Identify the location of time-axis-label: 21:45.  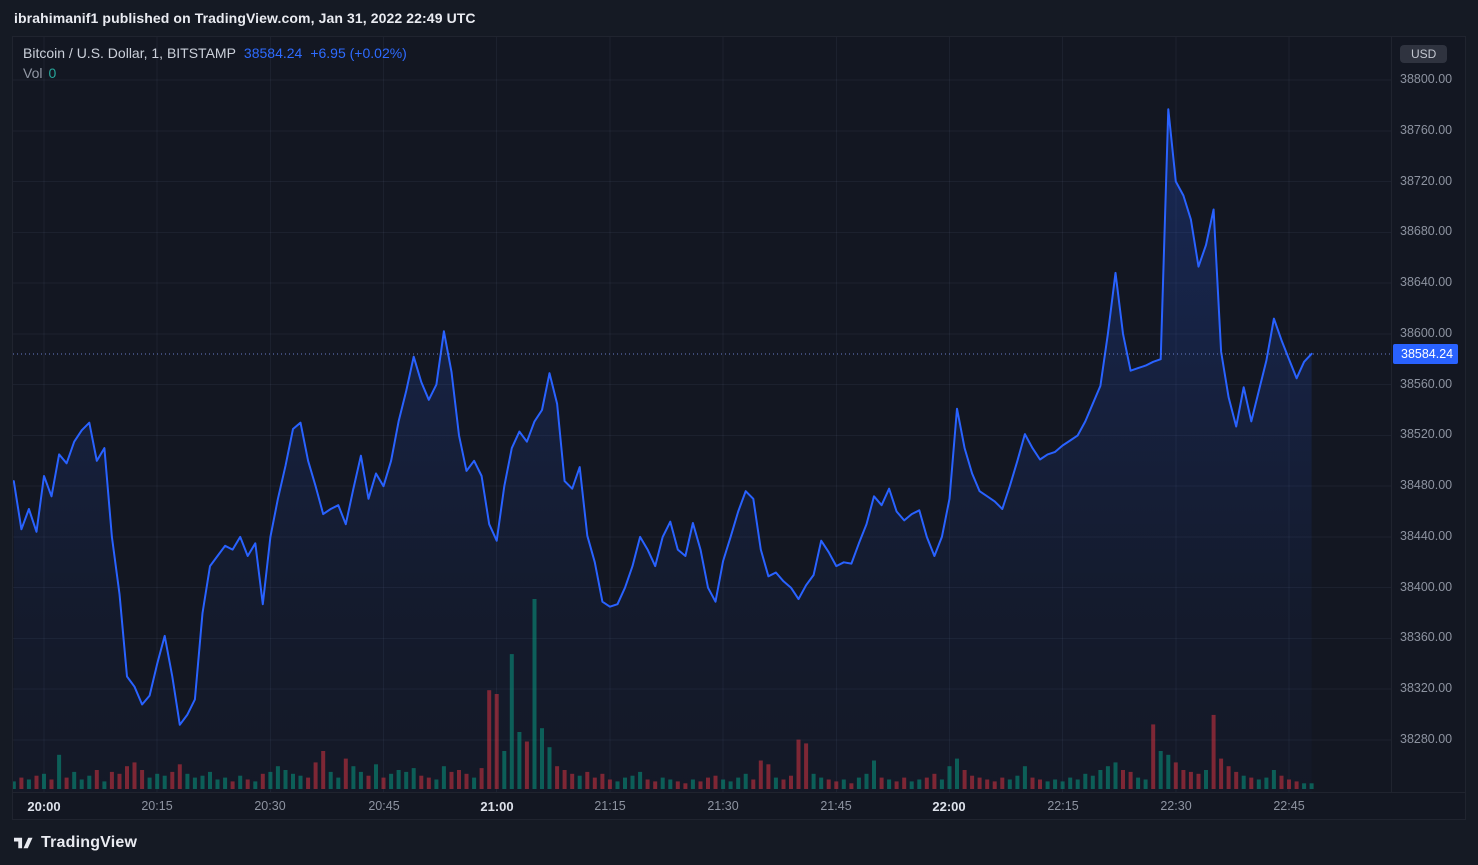
(836, 806).